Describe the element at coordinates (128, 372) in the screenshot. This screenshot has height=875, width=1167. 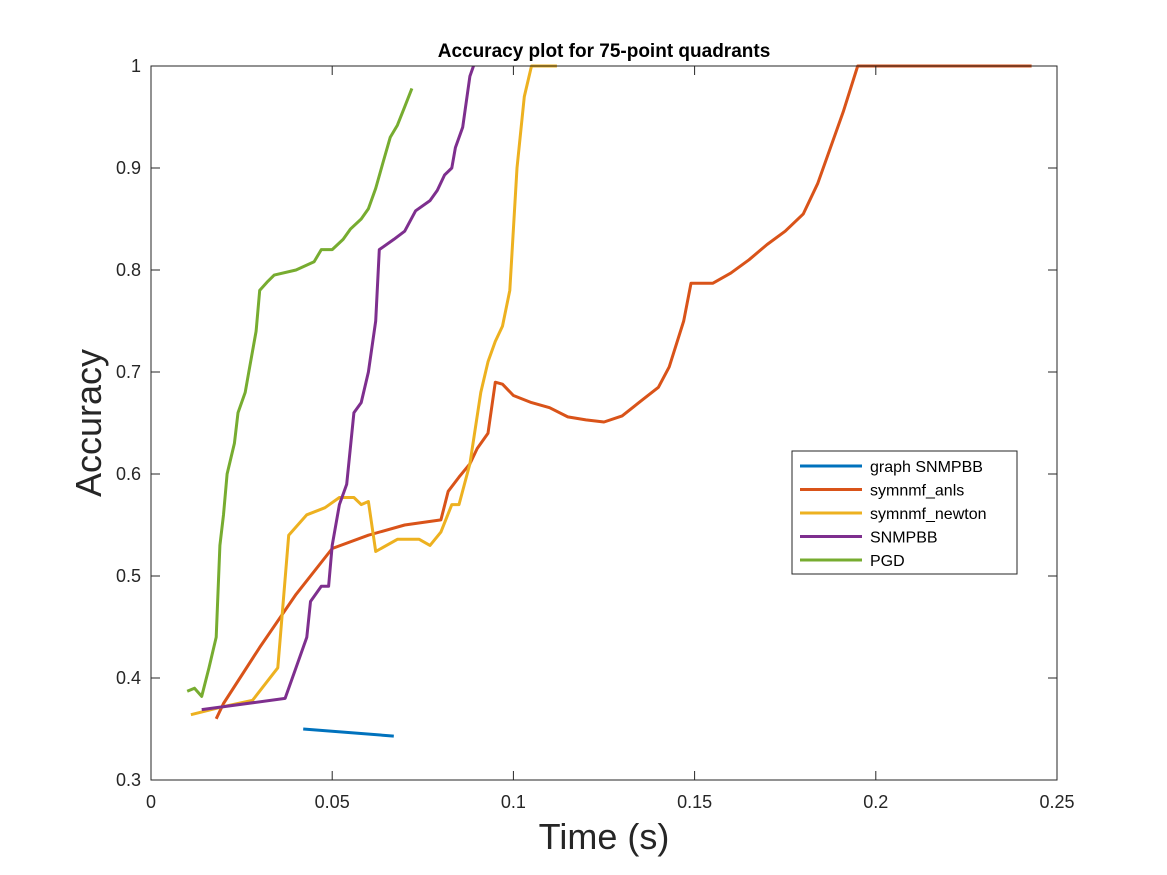
I see `y-tick-label: 0.7` at that location.